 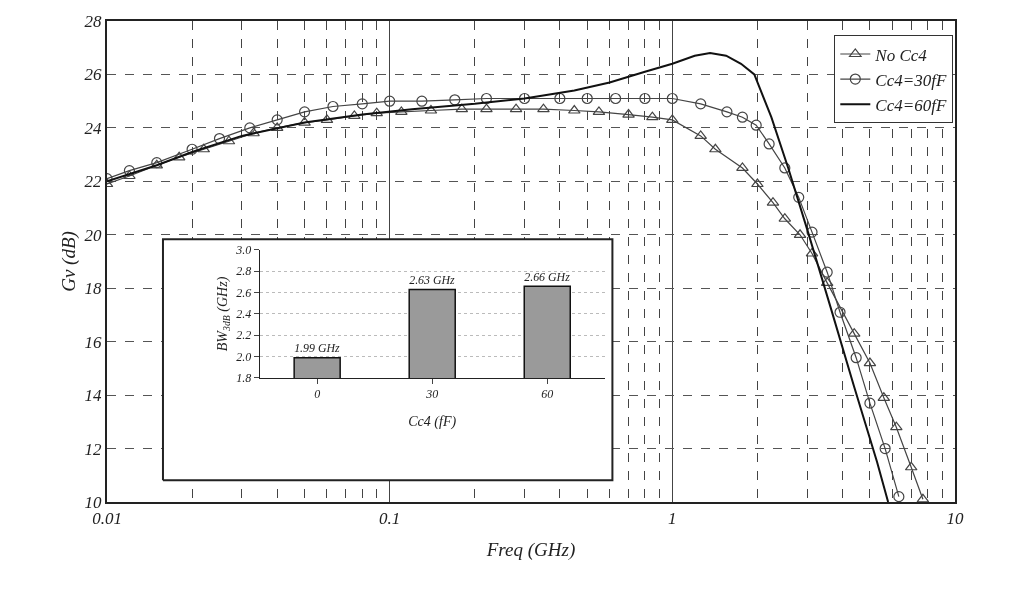 I want to click on y-tick-label: 3.0, so click(x=243, y=250).